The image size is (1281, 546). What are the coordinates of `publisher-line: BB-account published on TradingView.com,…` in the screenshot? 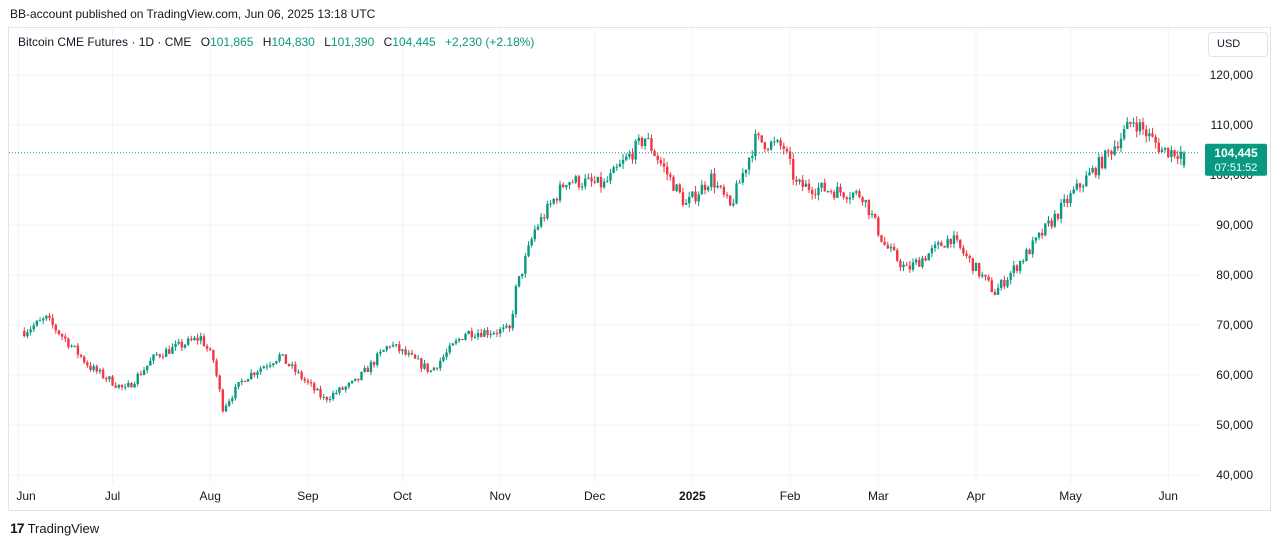 It's located at (193, 14).